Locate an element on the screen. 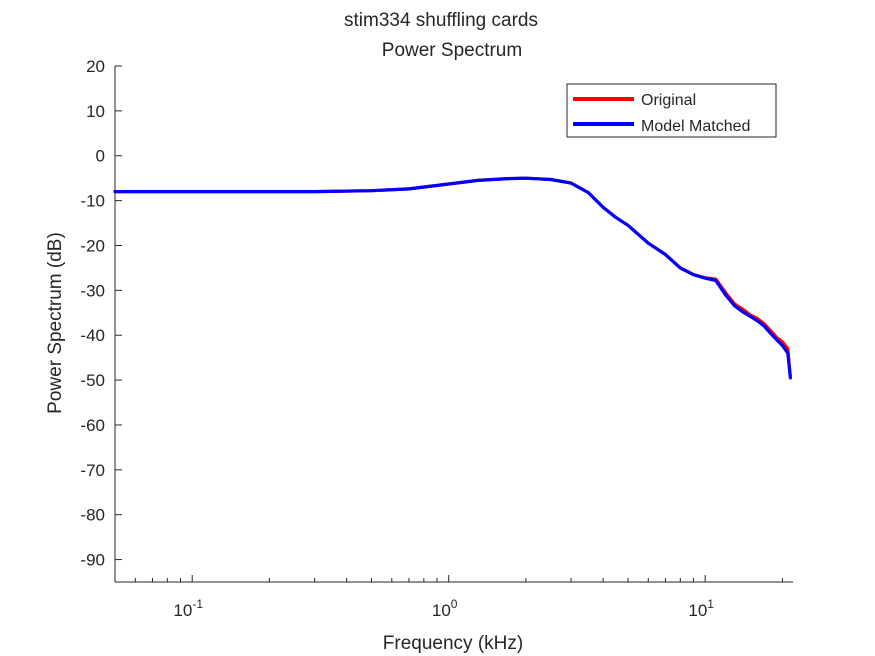 The width and height of the screenshot is (875, 656). x-axis-ticks: 10⁻¹ 10⁰ 10¹ is located at coordinates (448, 597).